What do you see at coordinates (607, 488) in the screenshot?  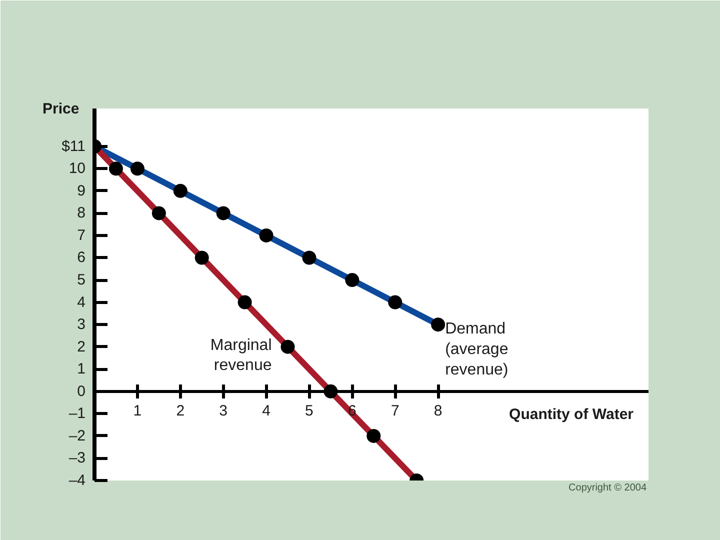 I see `text: Copyright © 2004` at bounding box center [607, 488].